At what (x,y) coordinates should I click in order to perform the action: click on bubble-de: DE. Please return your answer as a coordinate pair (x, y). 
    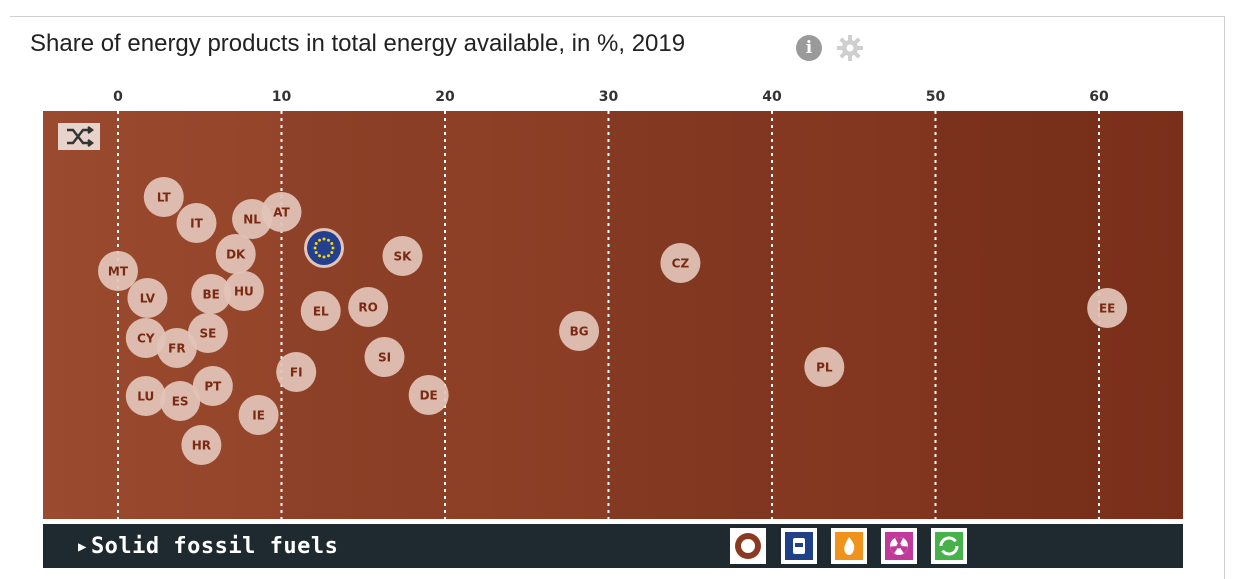
    Looking at the image, I should click on (428, 395).